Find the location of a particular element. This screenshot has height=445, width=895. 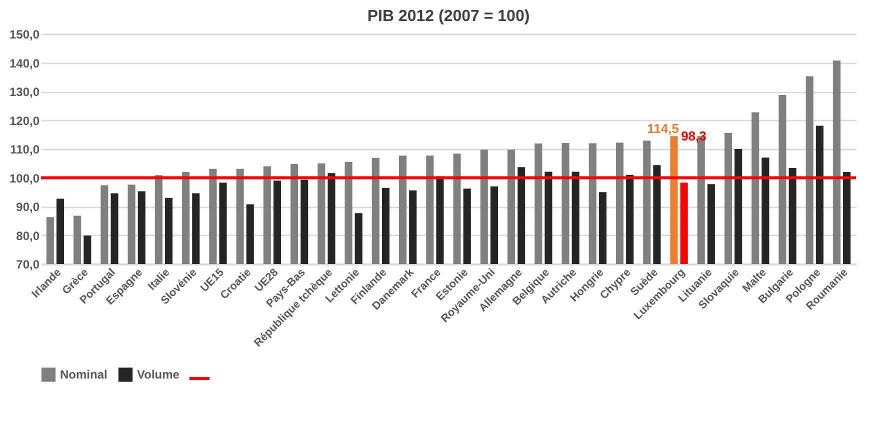

y-tick-label: 120,0 is located at coordinates (24, 121).